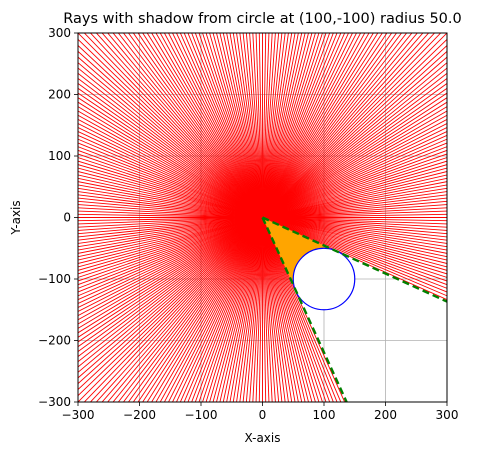  Describe the element at coordinates (78, 415) in the screenshot. I see `x-tick-label-0: −300` at that location.